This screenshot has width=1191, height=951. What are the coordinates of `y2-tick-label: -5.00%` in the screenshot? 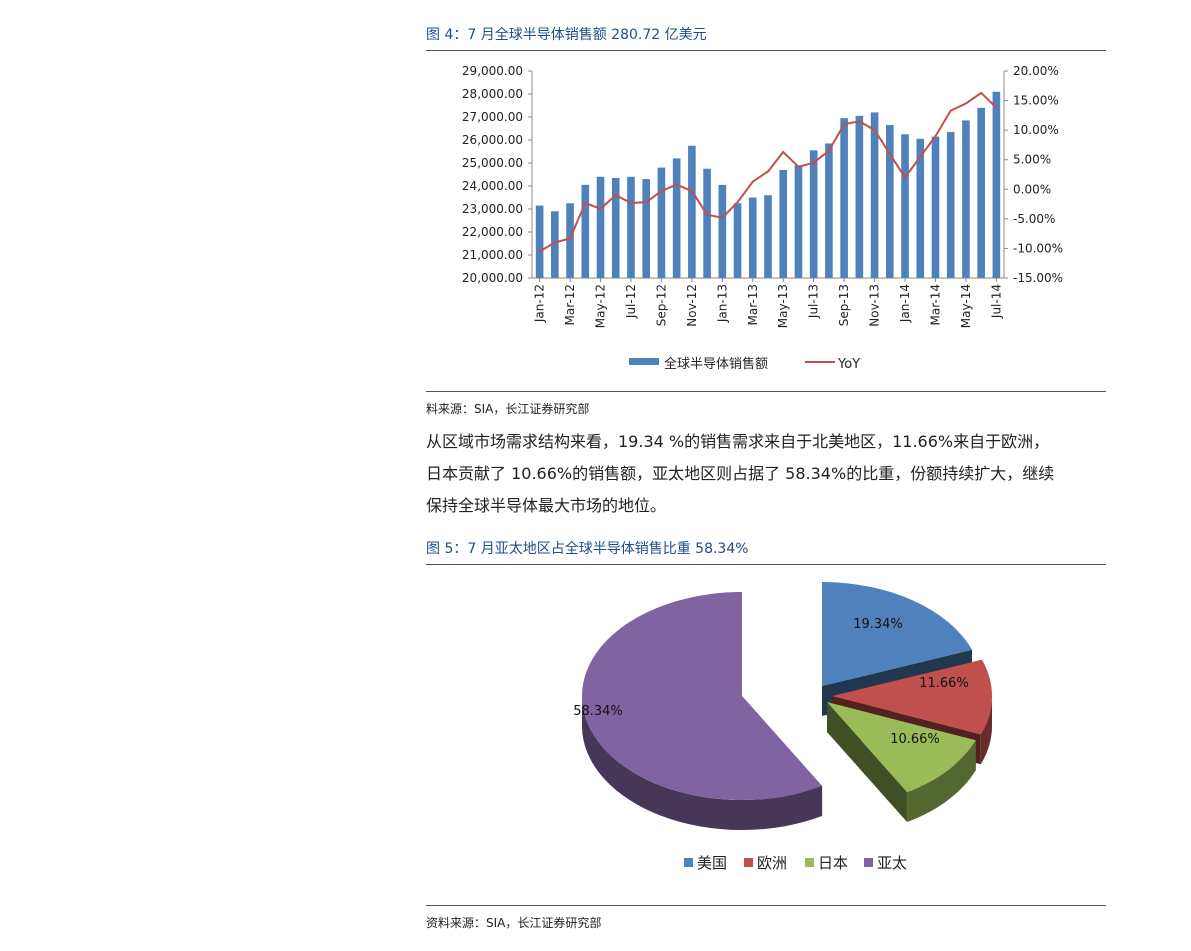 It's located at (1034, 219).